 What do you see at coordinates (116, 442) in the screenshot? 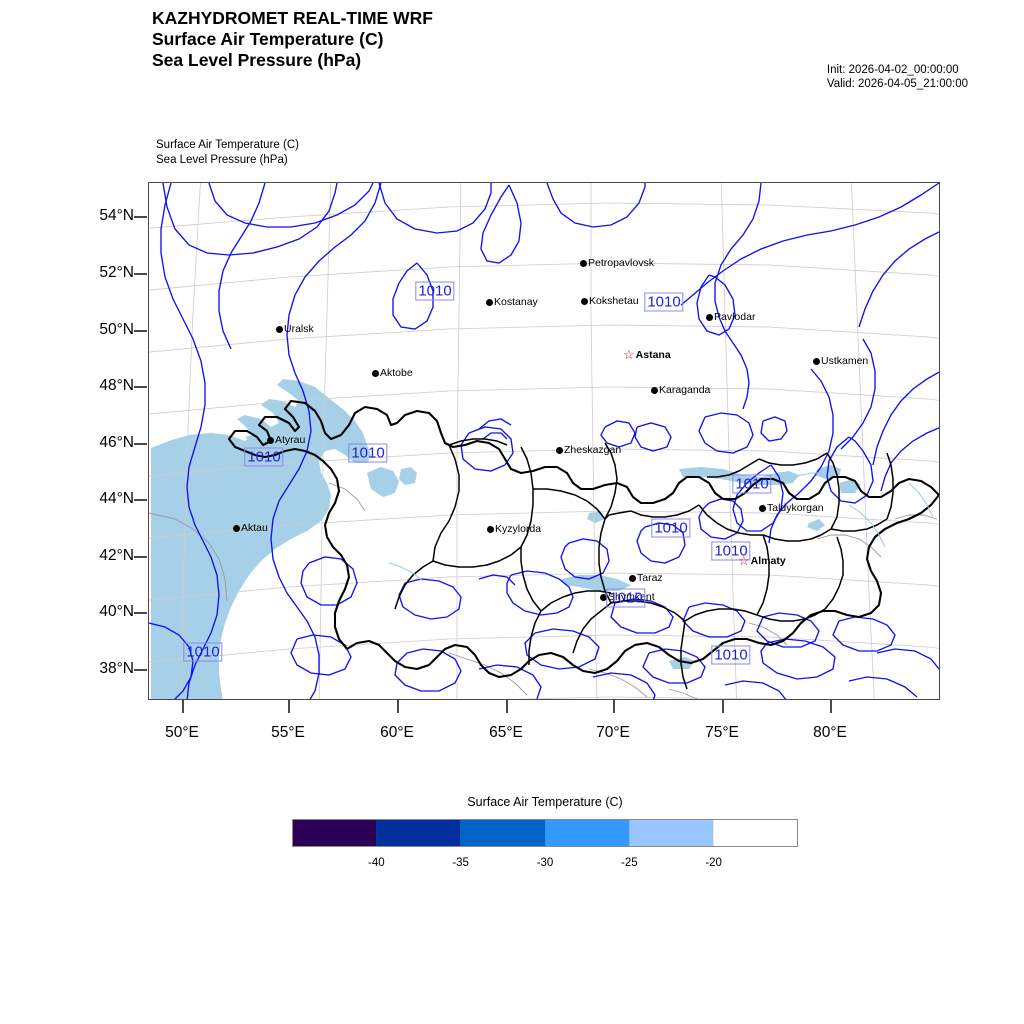
I see `latitude-label-46: 46°N` at bounding box center [116, 442].